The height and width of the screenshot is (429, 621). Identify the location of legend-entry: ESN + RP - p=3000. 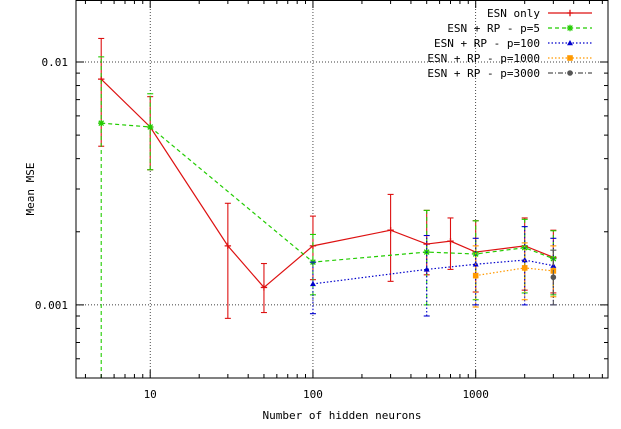
(509, 73).